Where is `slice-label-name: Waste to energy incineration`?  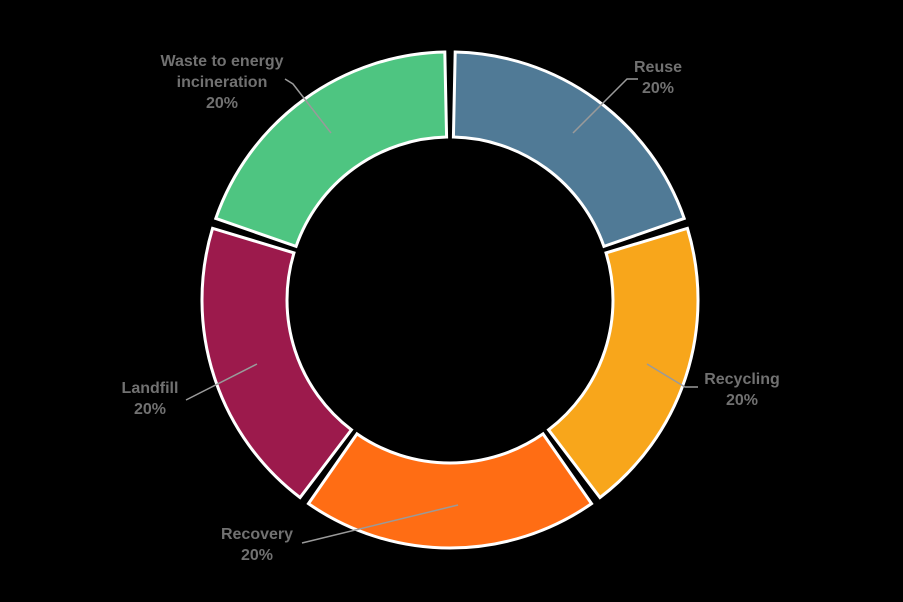
slice-label-name: Waste to energy incineration is located at coordinates (222, 72).